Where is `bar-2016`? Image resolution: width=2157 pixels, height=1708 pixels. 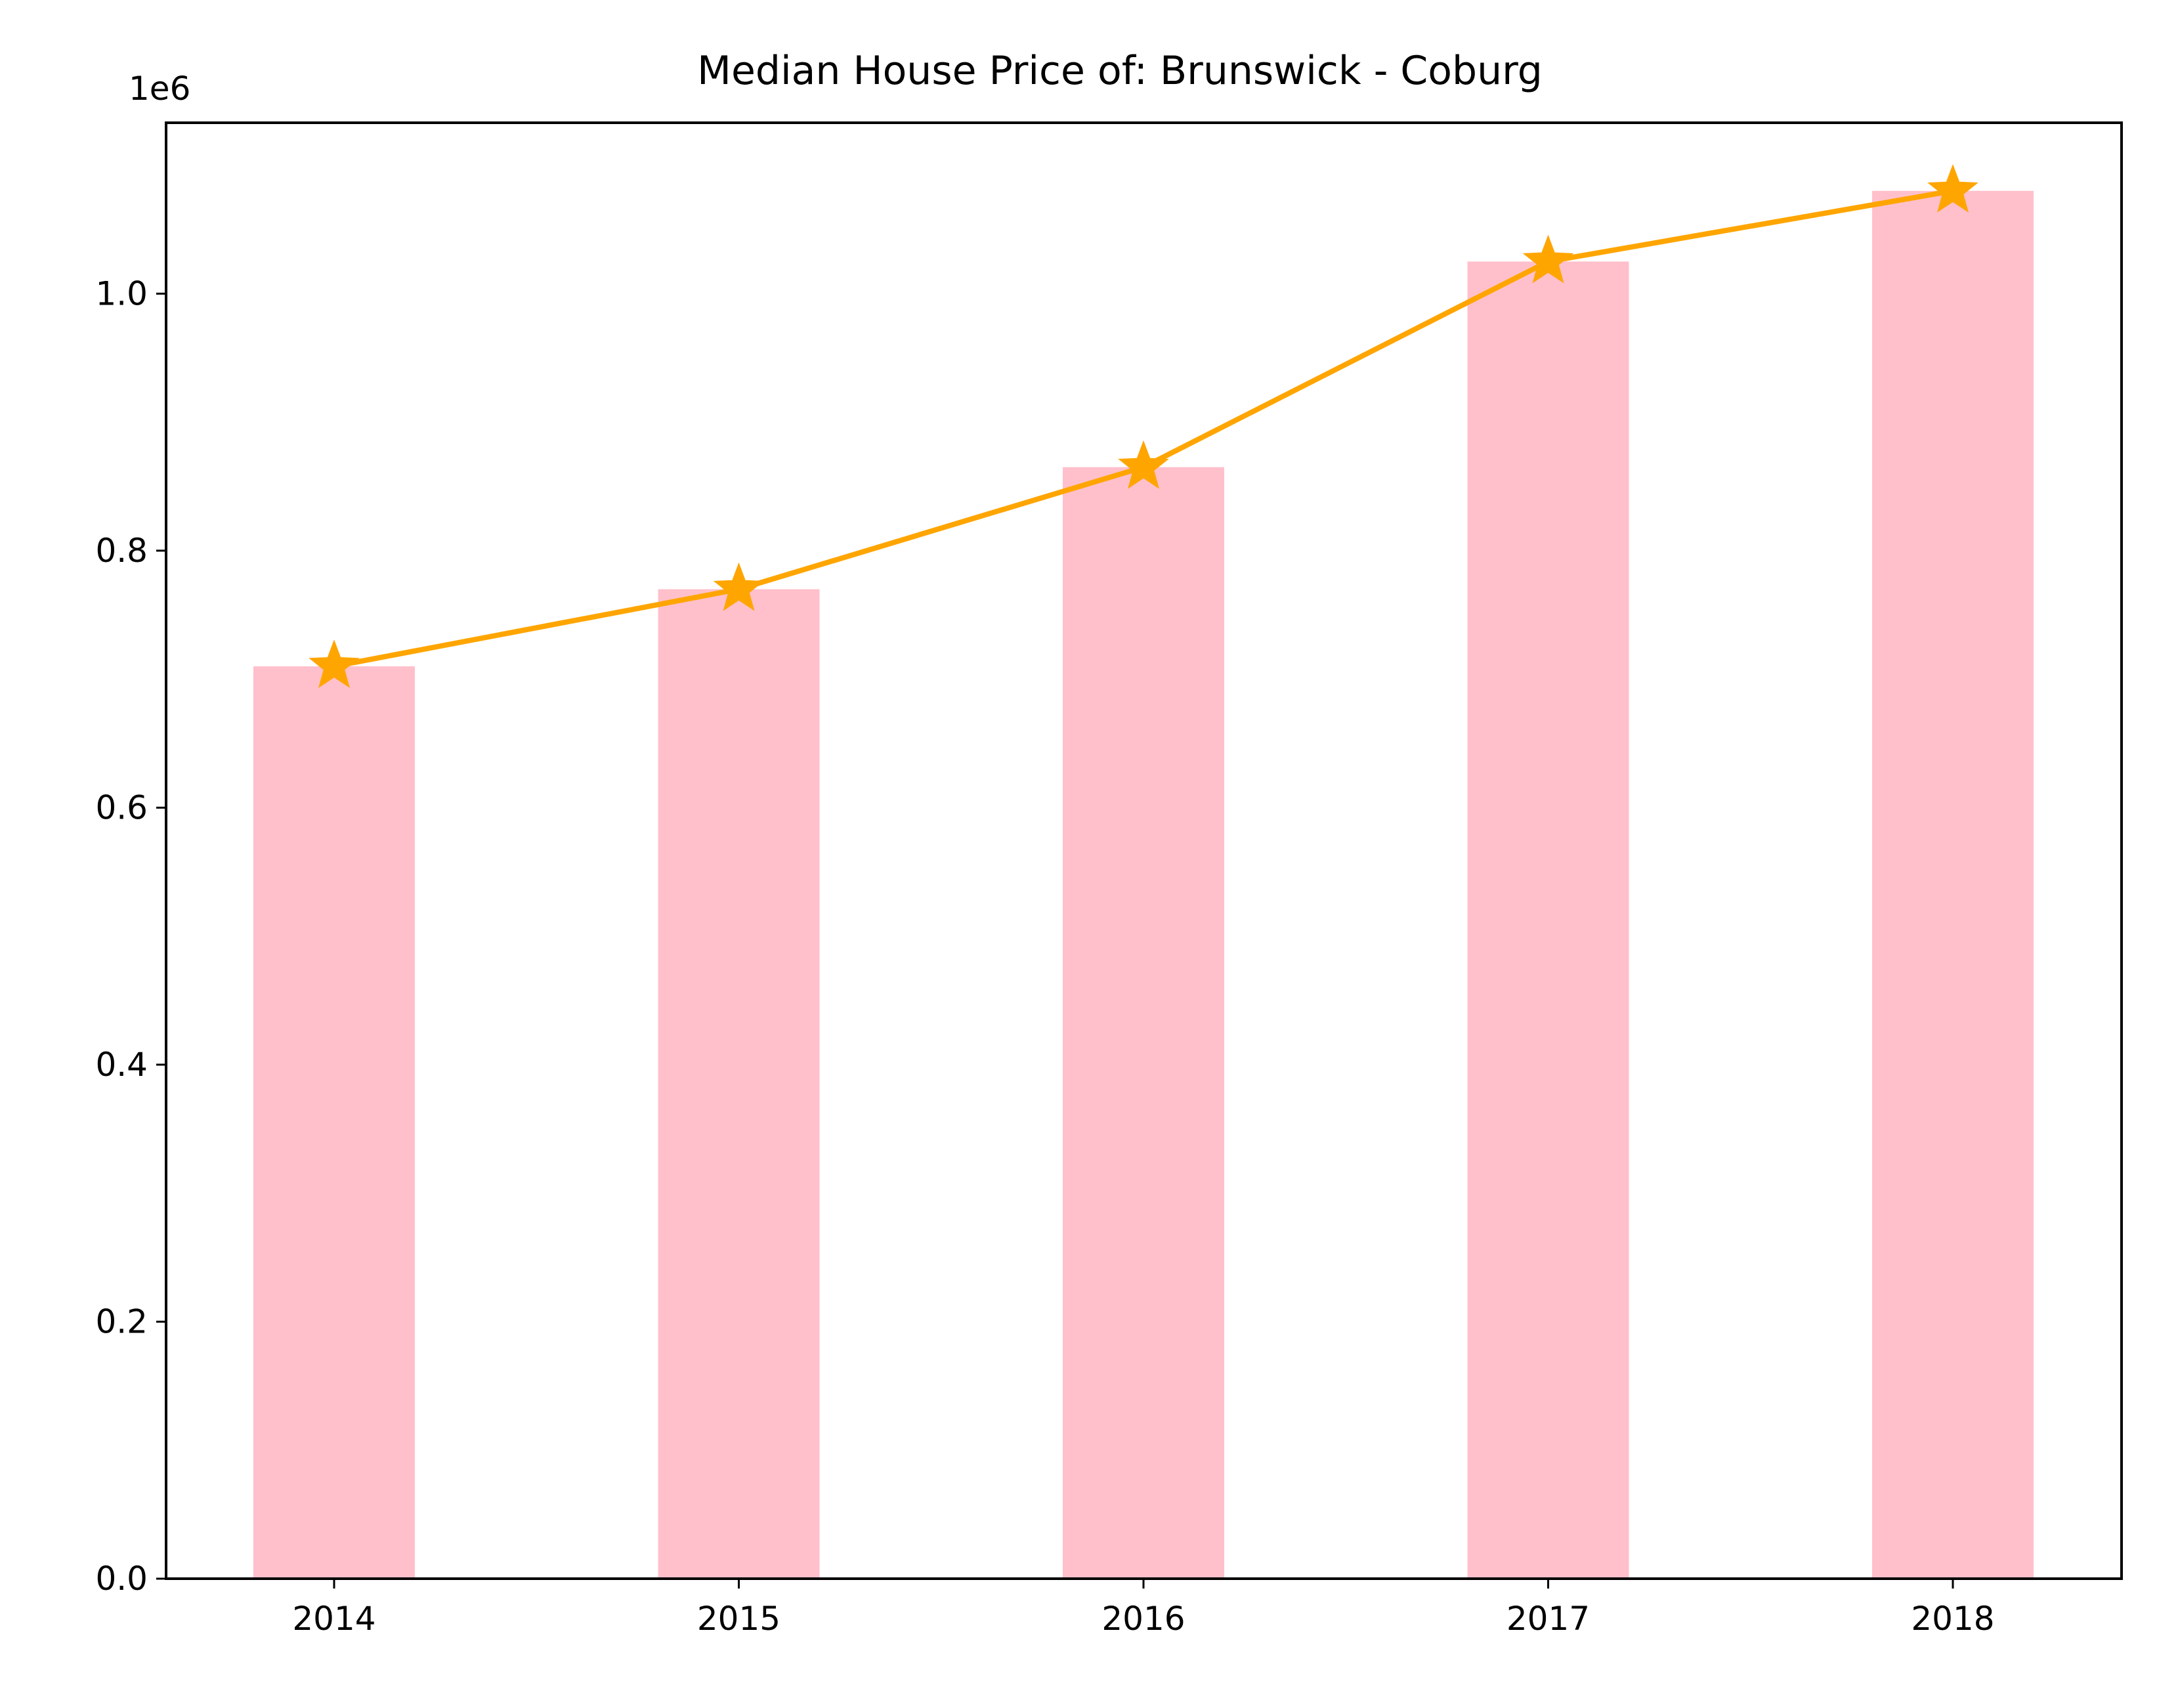 bar-2016 is located at coordinates (1143, 1023).